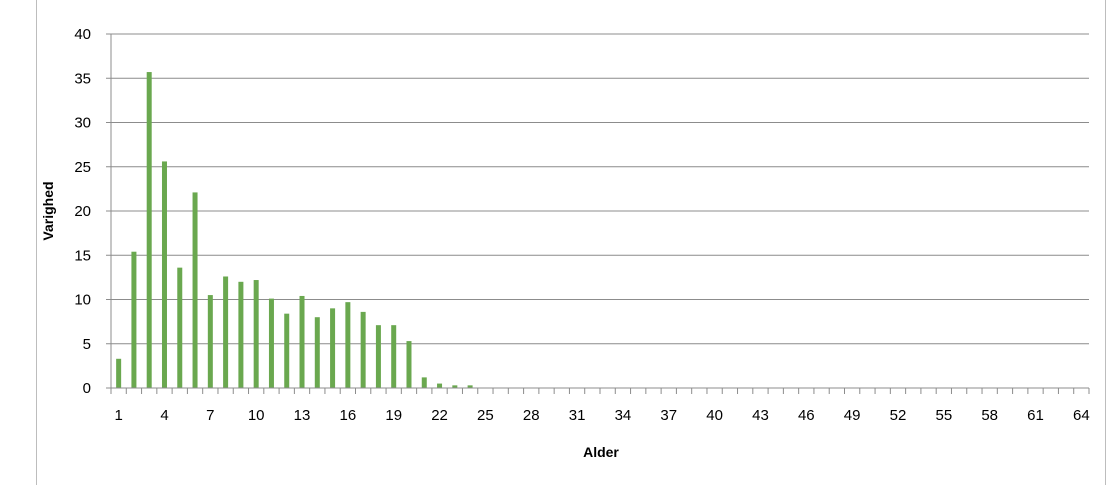  Describe the element at coordinates (1035, 415) in the screenshot. I see `x-tick-label: 61` at that location.